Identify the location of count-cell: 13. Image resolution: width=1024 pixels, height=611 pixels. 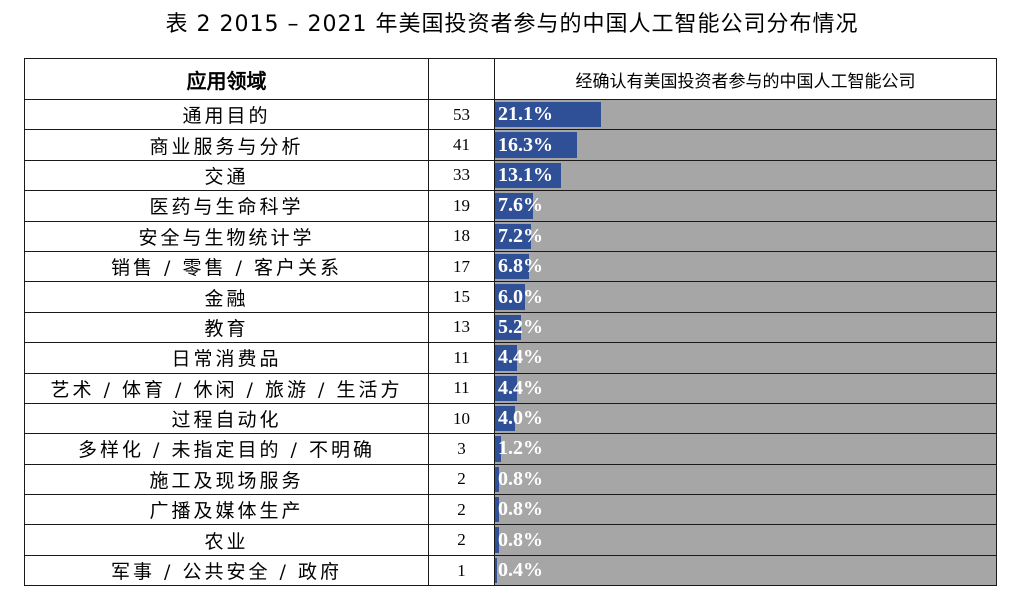
(461, 327).